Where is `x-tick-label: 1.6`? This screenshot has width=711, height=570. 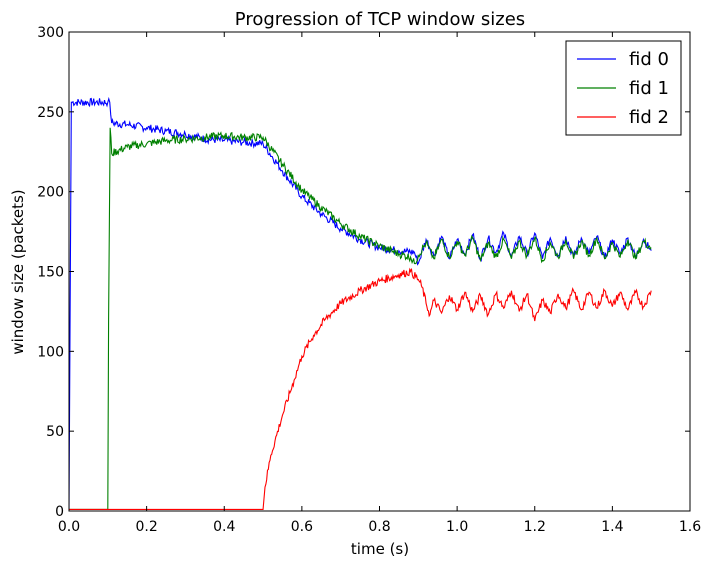
x-tick-label: 1.6 is located at coordinates (690, 527).